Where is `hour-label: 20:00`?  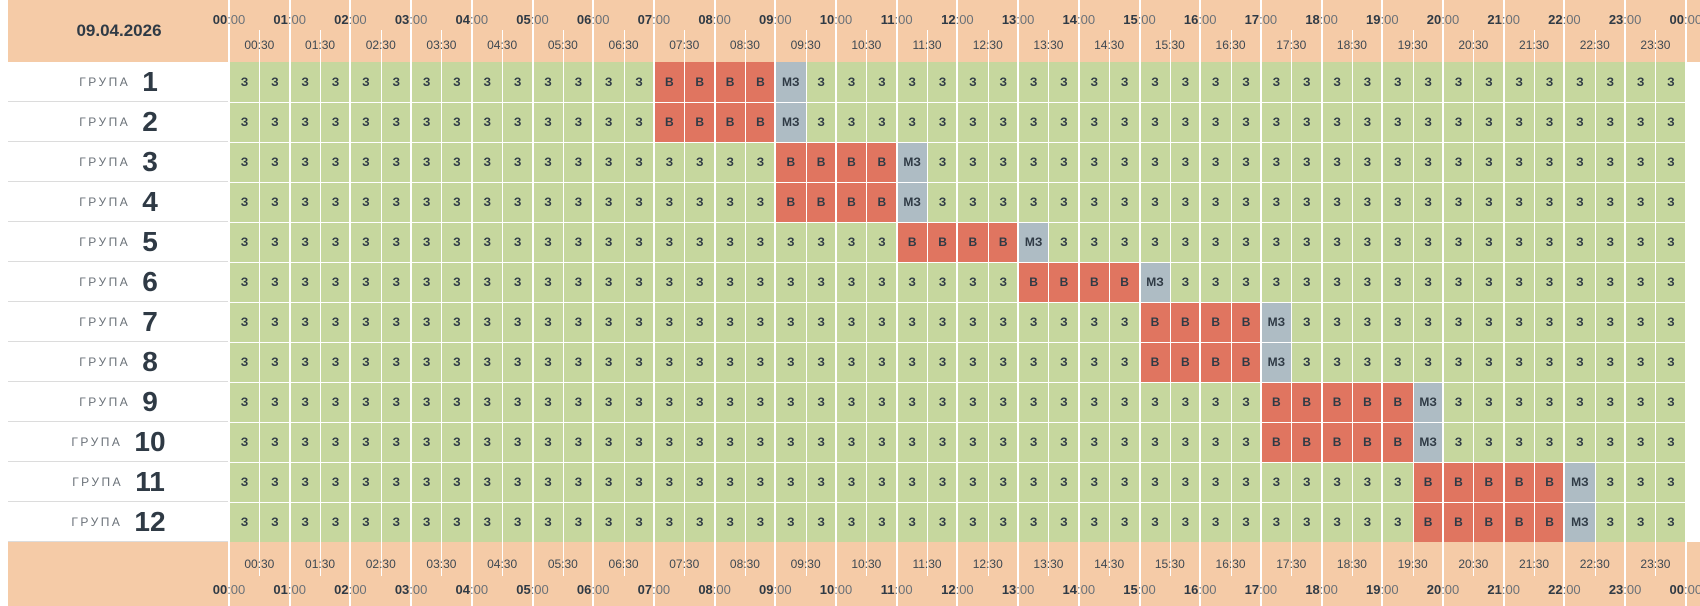
hour-label: 20:00 is located at coordinates (1443, 589).